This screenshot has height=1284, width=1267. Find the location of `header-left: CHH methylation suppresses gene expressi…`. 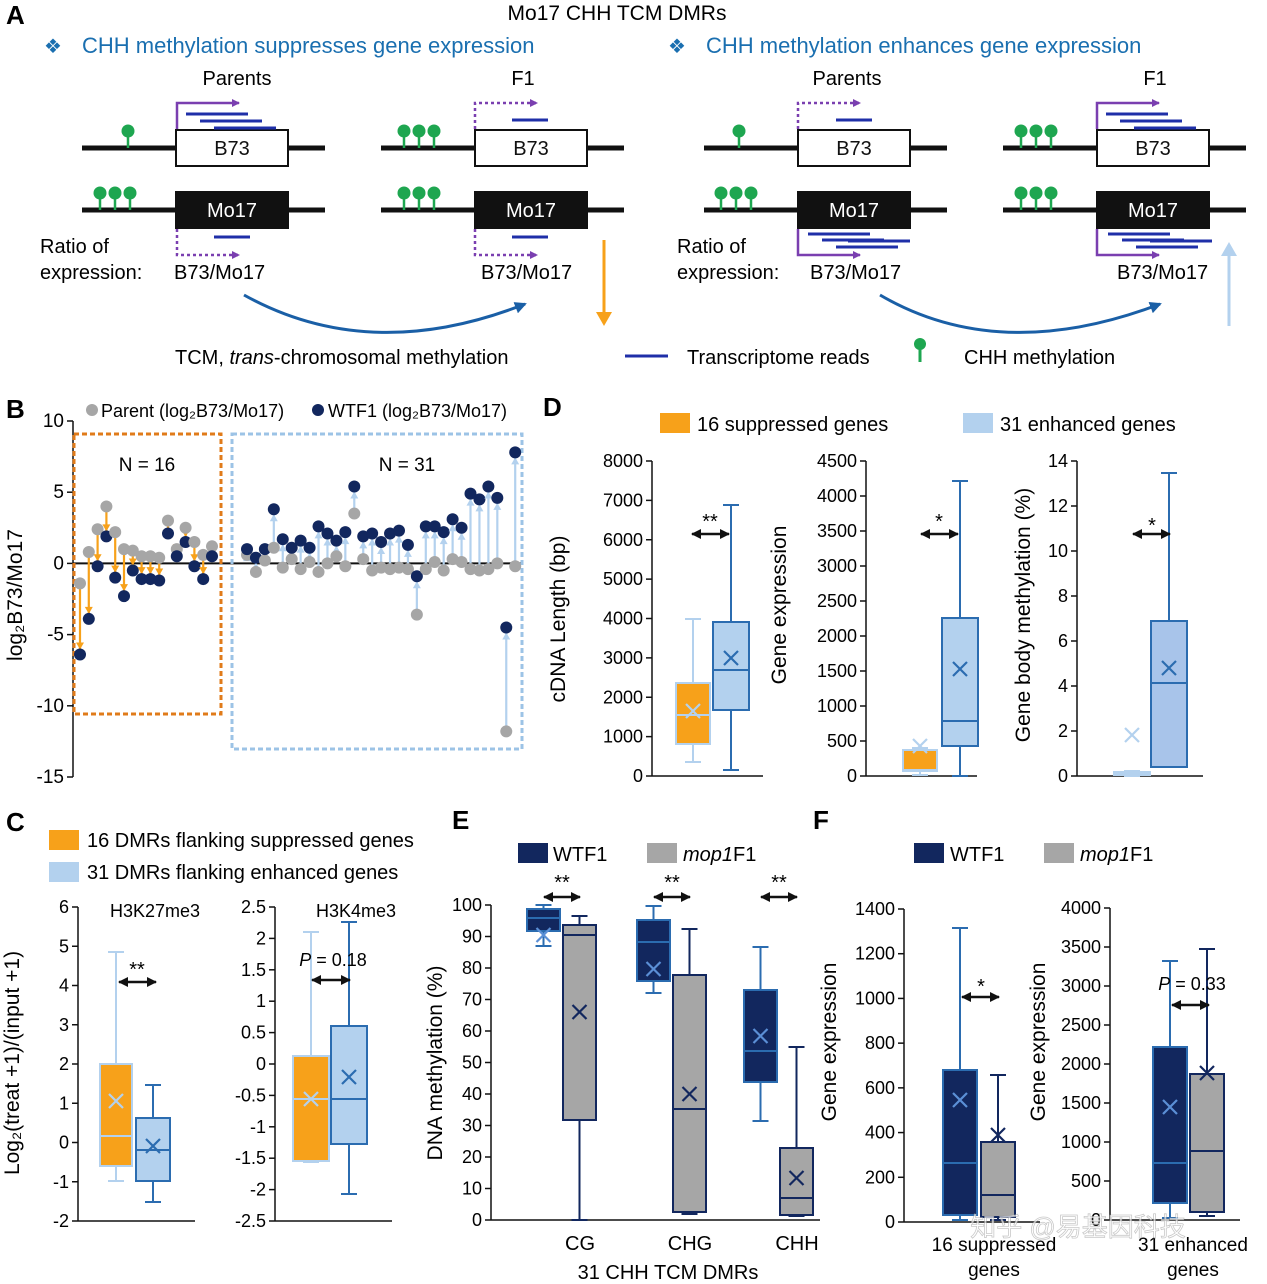

header-left: CHH methylation suppresses gene expressi… is located at coordinates (308, 45).